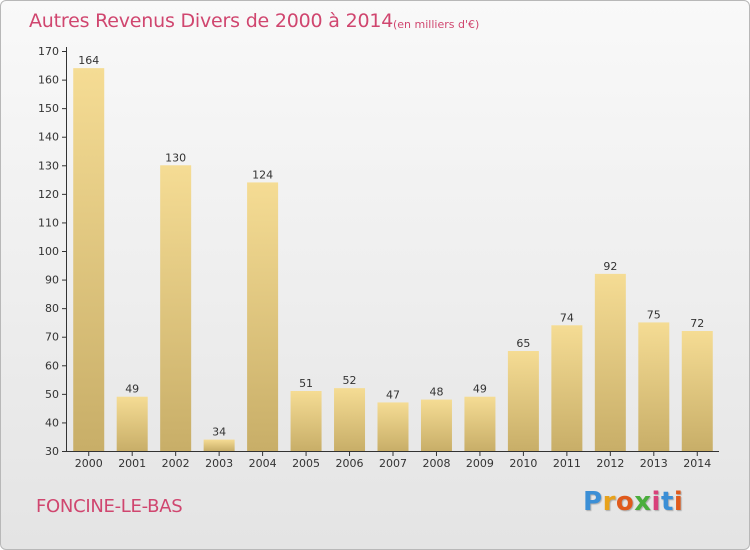  Describe the element at coordinates (654, 386) in the screenshot. I see `bar-2013` at that location.